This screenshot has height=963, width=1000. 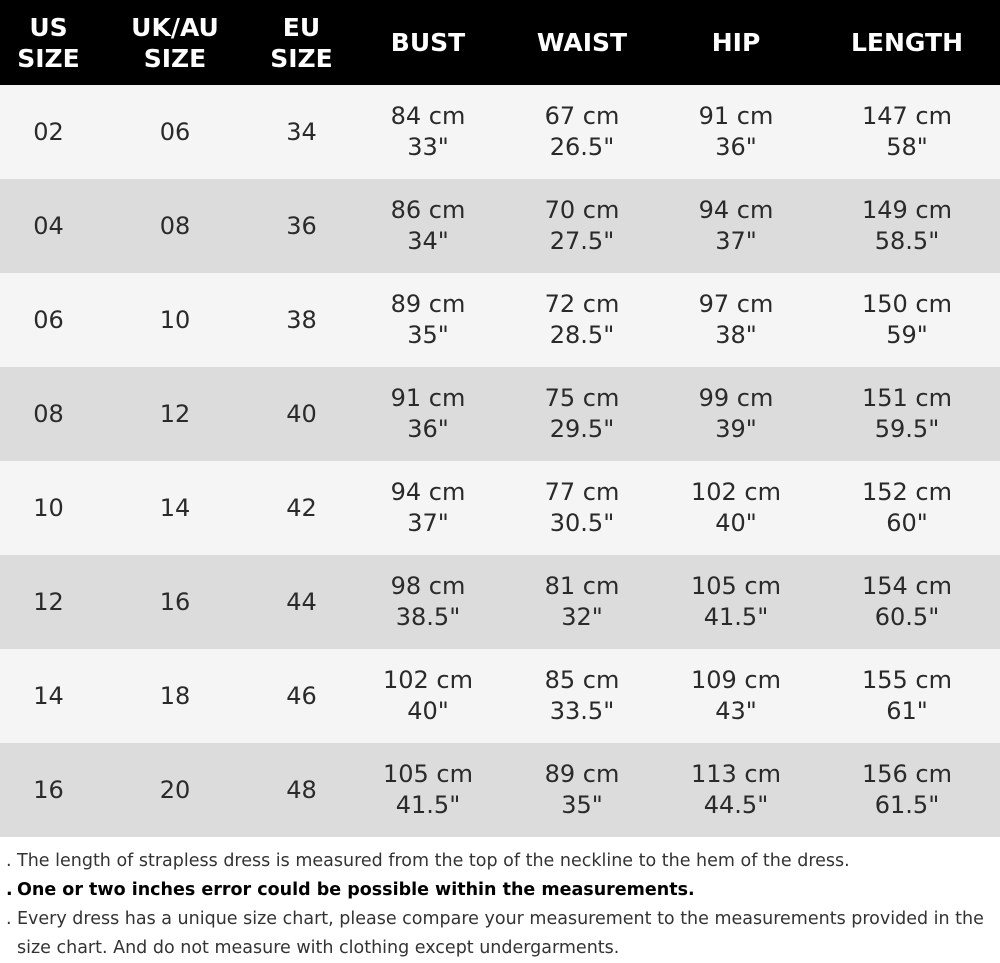 I want to click on bust-cm-value: 84 cm, so click(x=428, y=116).